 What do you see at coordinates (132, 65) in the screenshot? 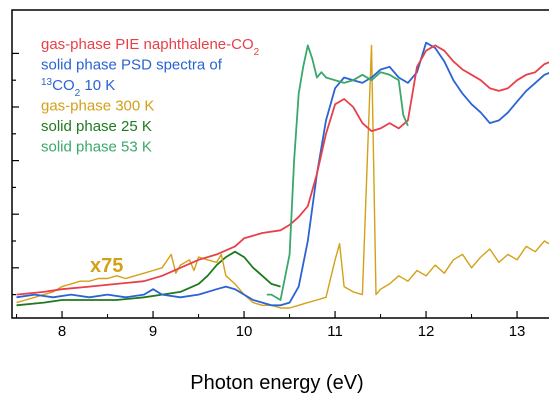
I see `legend-entry-1: solid phase PSD spectra of` at bounding box center [132, 65].